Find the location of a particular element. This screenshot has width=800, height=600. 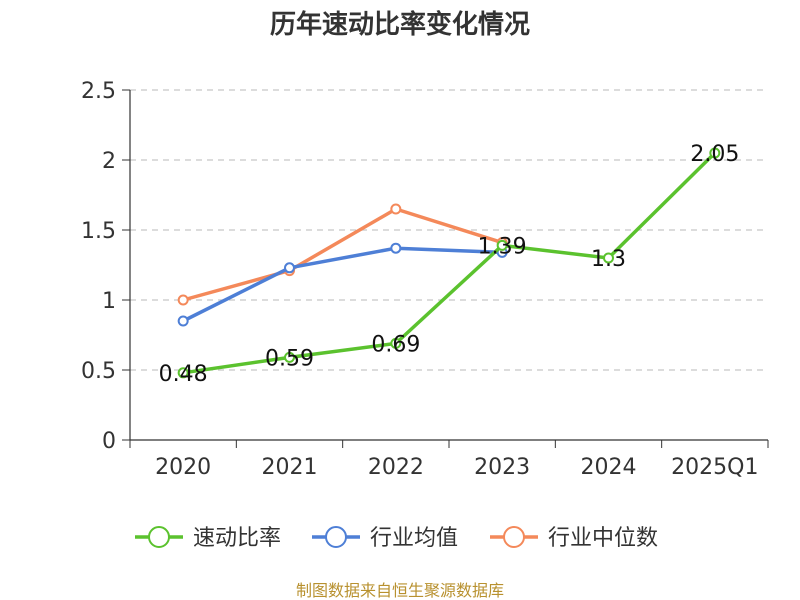

y-tick-label-5: 2.5 is located at coordinates (98, 91).